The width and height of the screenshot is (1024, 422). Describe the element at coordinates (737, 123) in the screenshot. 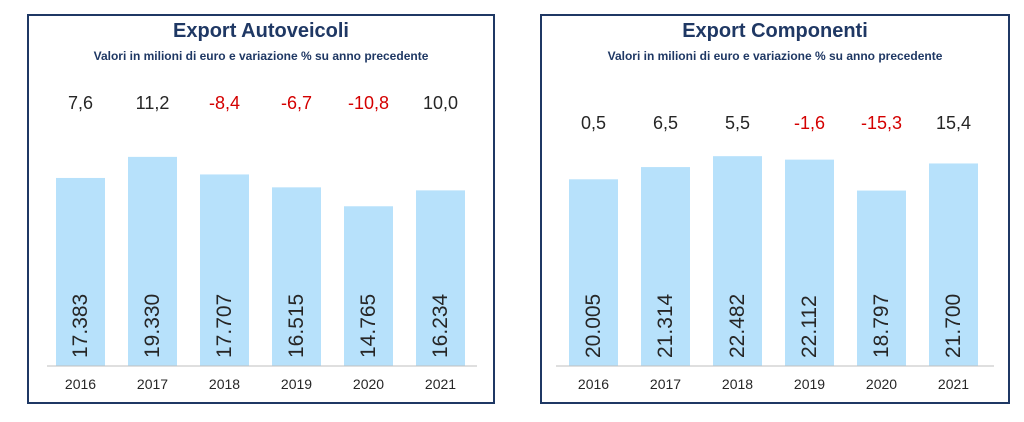

I see `variation-label: 5,5` at that location.